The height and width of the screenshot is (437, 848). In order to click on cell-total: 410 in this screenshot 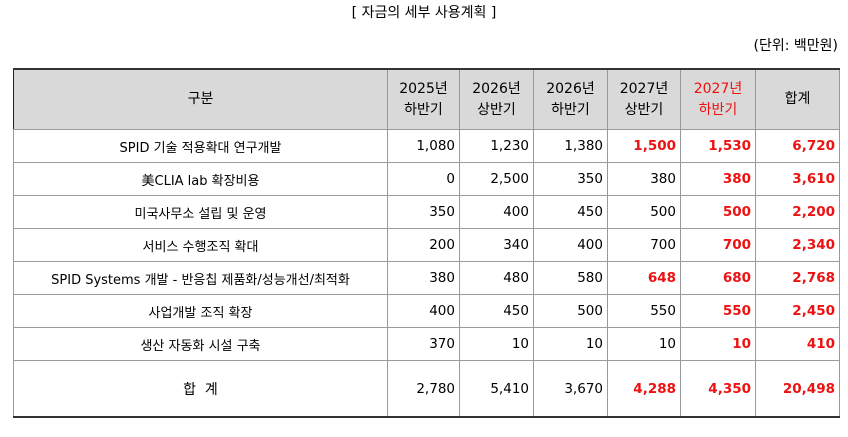, I will do `click(797, 344)`.